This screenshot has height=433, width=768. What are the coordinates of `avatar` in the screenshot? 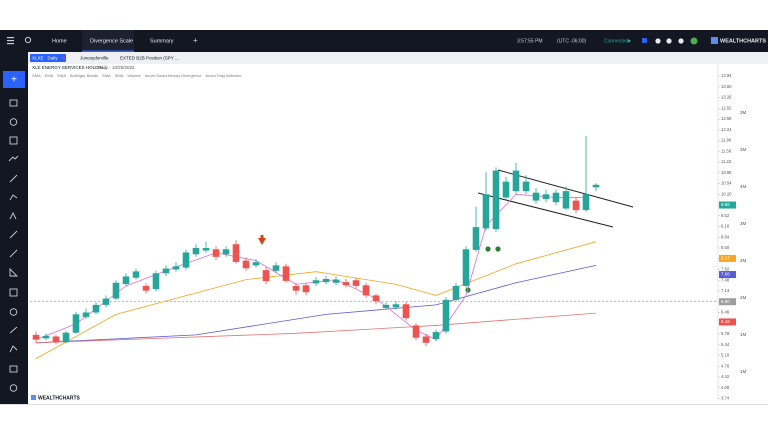 It's located at (694, 41).